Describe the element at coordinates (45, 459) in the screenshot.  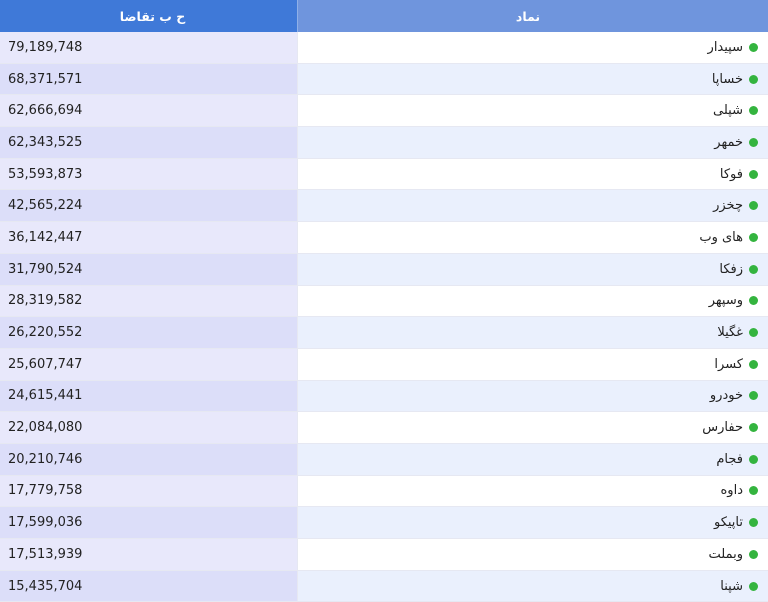
I see `demand-volume-value: 20,210,746` at that location.